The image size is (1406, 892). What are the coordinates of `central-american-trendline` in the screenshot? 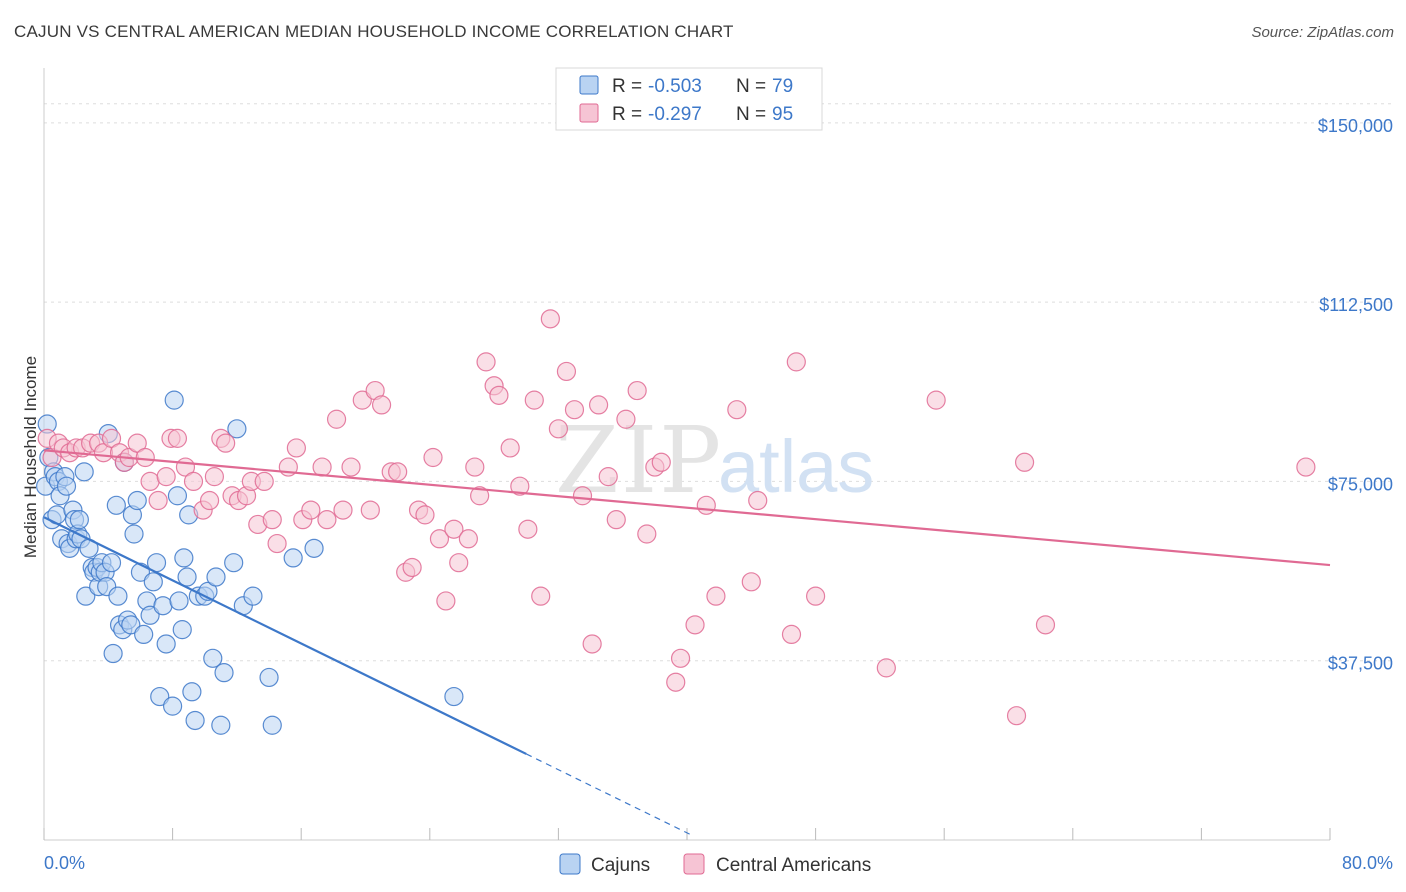 It's located at (687, 508).